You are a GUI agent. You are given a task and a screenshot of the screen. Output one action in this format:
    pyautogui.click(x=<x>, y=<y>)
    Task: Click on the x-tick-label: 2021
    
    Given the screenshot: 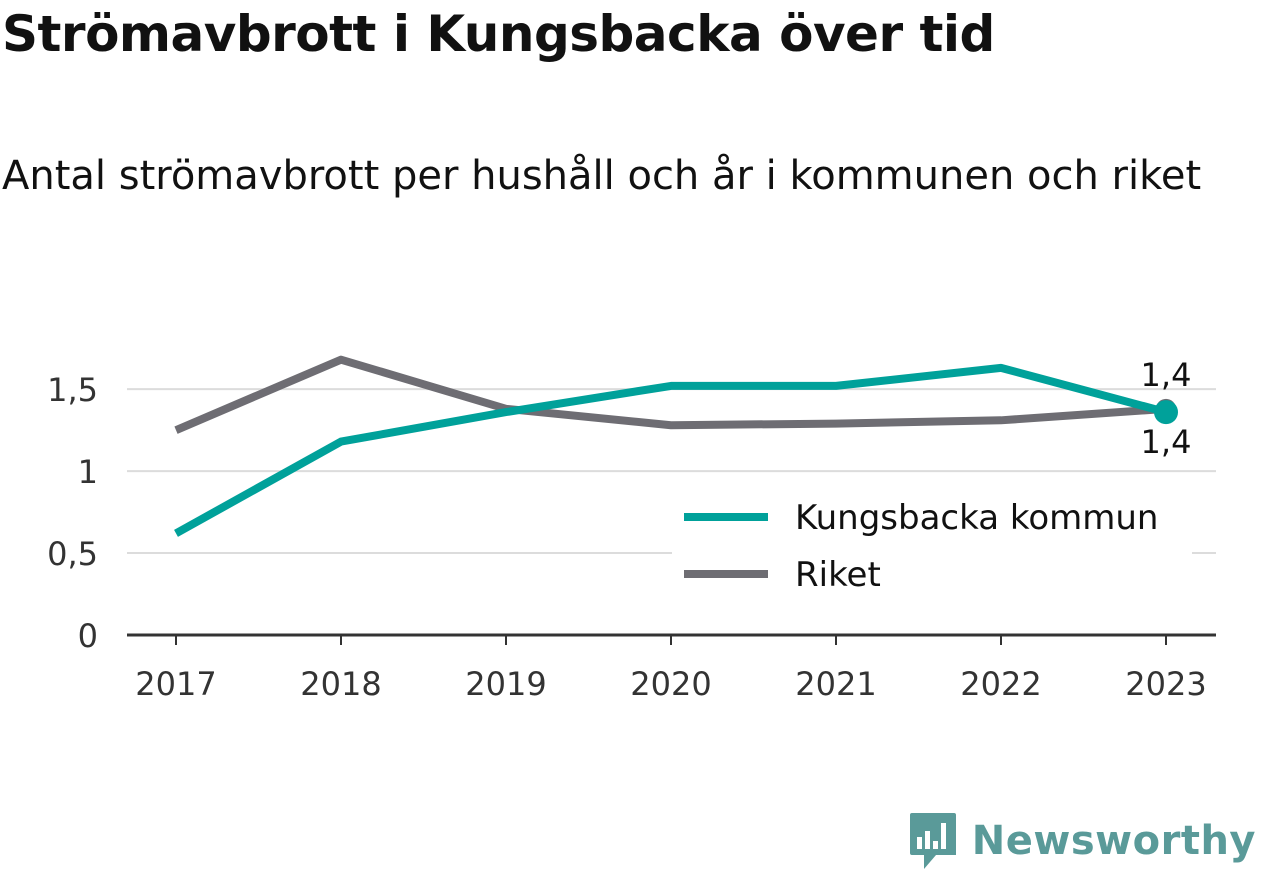 What is the action you would take?
    pyautogui.click(x=835, y=684)
    